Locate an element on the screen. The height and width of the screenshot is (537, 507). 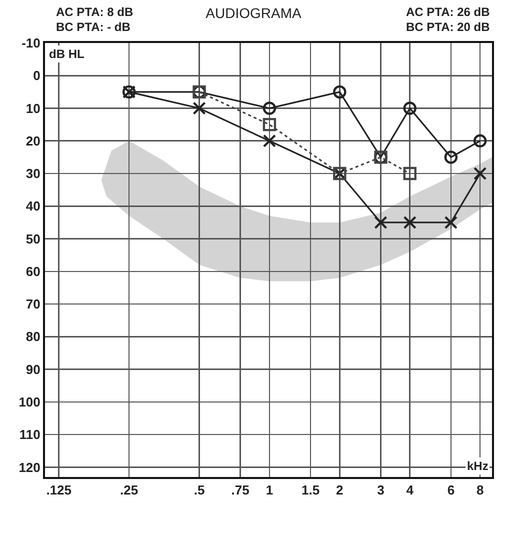
x-tick-label: 1.5 is located at coordinates (311, 490).